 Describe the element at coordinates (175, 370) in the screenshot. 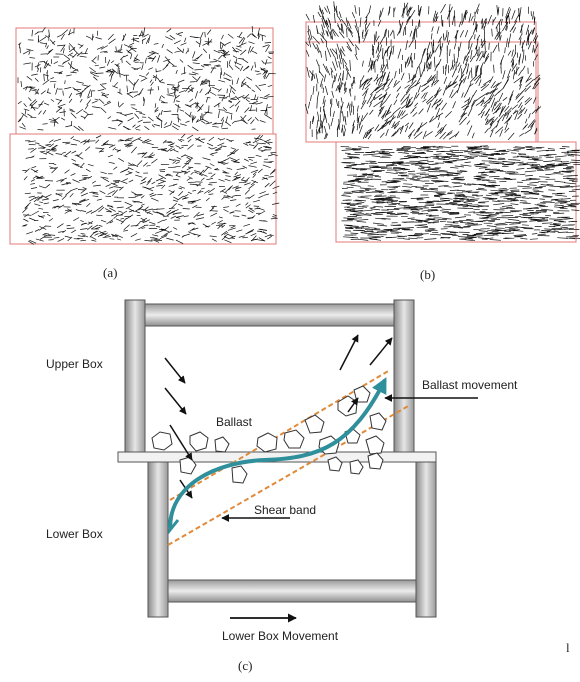

I see `downward-movement-arrow` at that location.